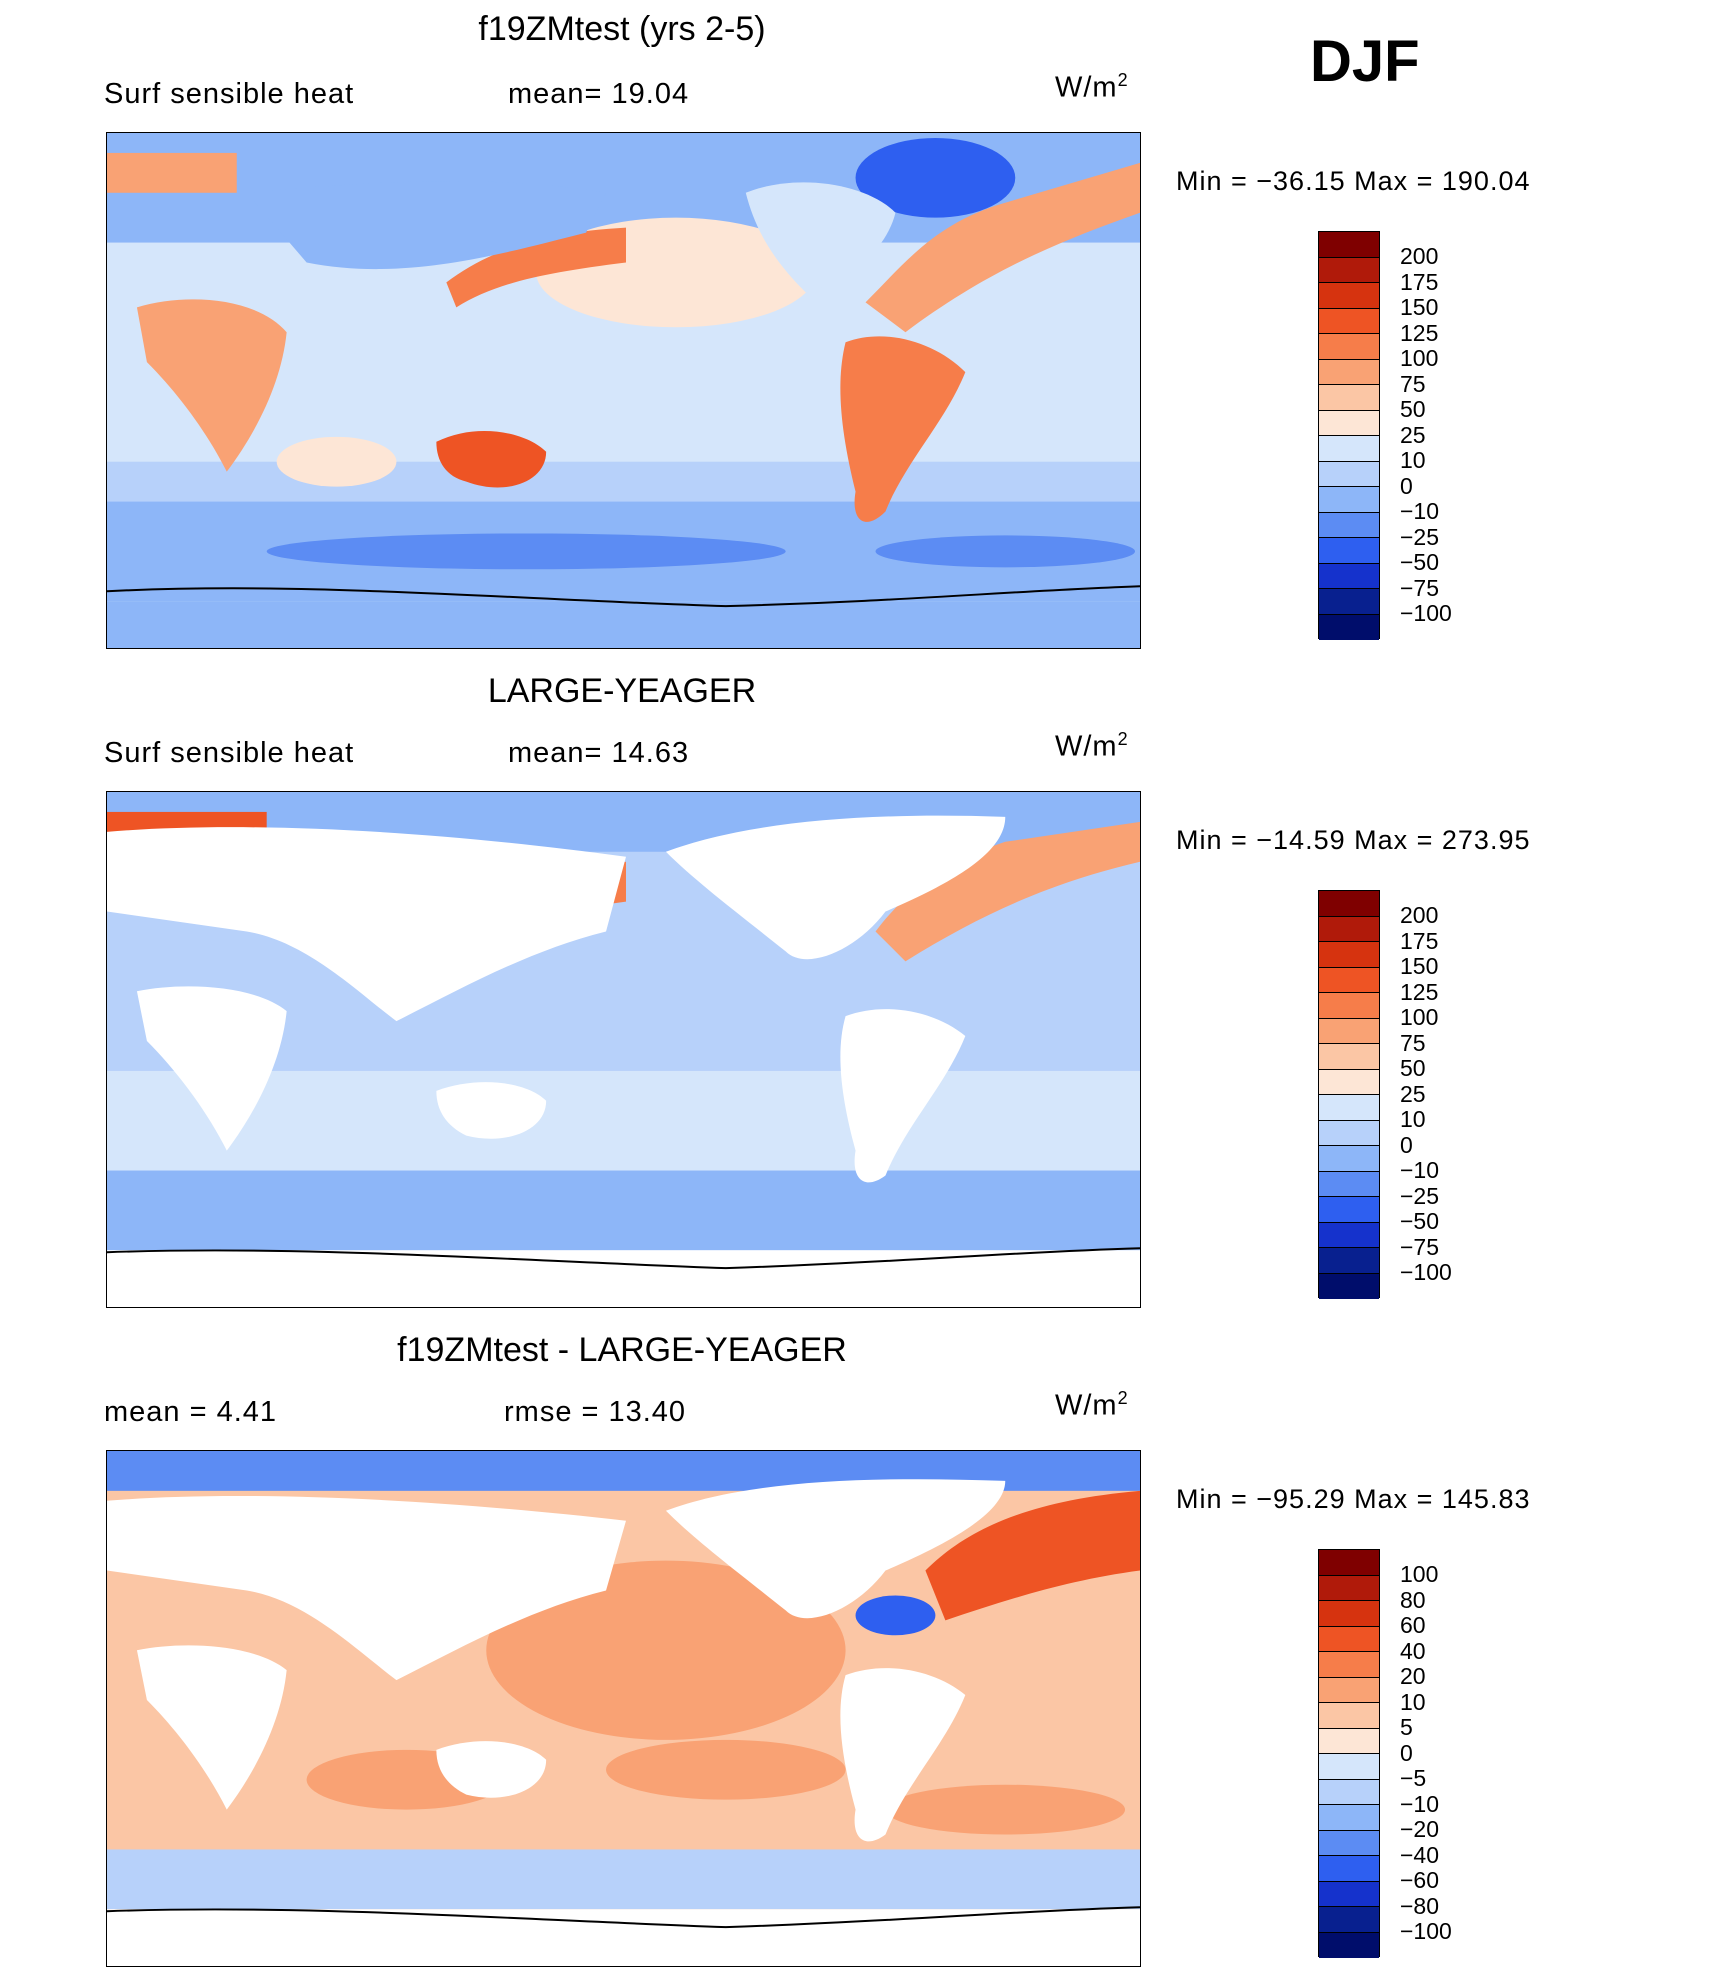 The image size is (1710, 1974). I want to click on colorbar-tick-label: 5, so click(1406, 1727).